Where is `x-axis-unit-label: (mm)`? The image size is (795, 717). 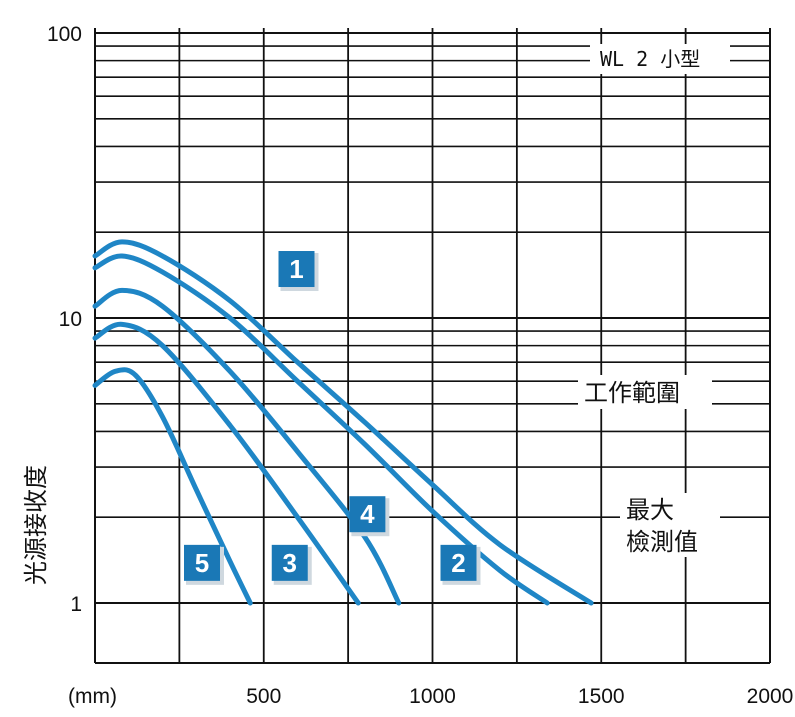 x-axis-unit-label: (mm) is located at coordinates (92, 696).